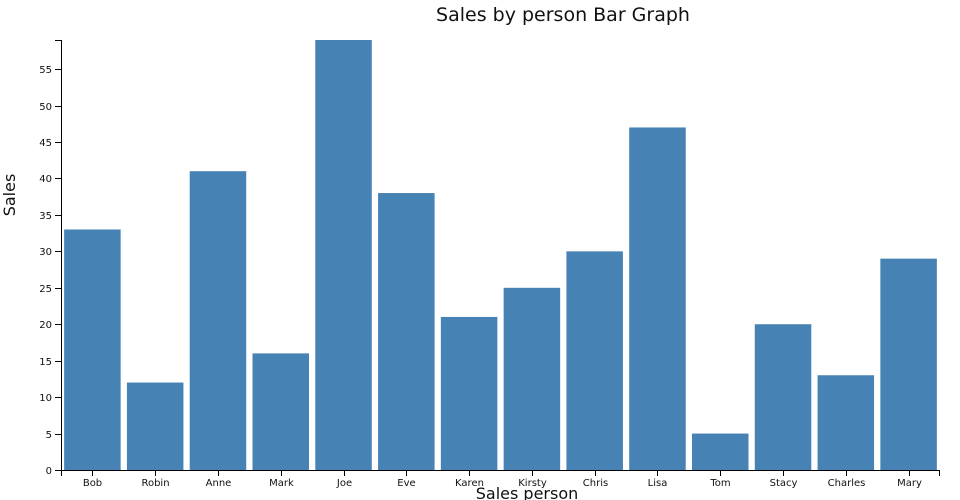  What do you see at coordinates (344, 483) in the screenshot?
I see `x-tick-label: Joe` at bounding box center [344, 483].